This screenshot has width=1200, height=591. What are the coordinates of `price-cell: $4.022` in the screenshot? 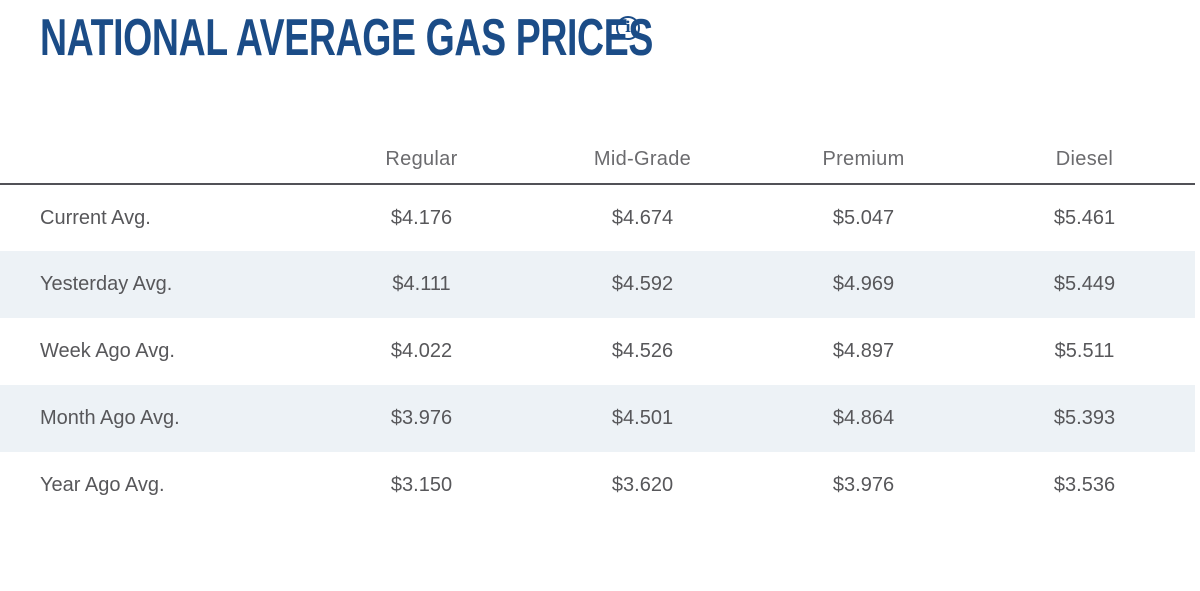 It's located at (421, 351).